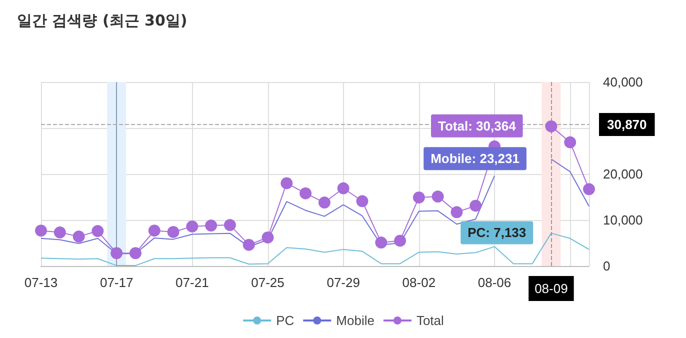  What do you see at coordinates (343, 282) in the screenshot?
I see `x-tick-label: 07-29` at bounding box center [343, 282].